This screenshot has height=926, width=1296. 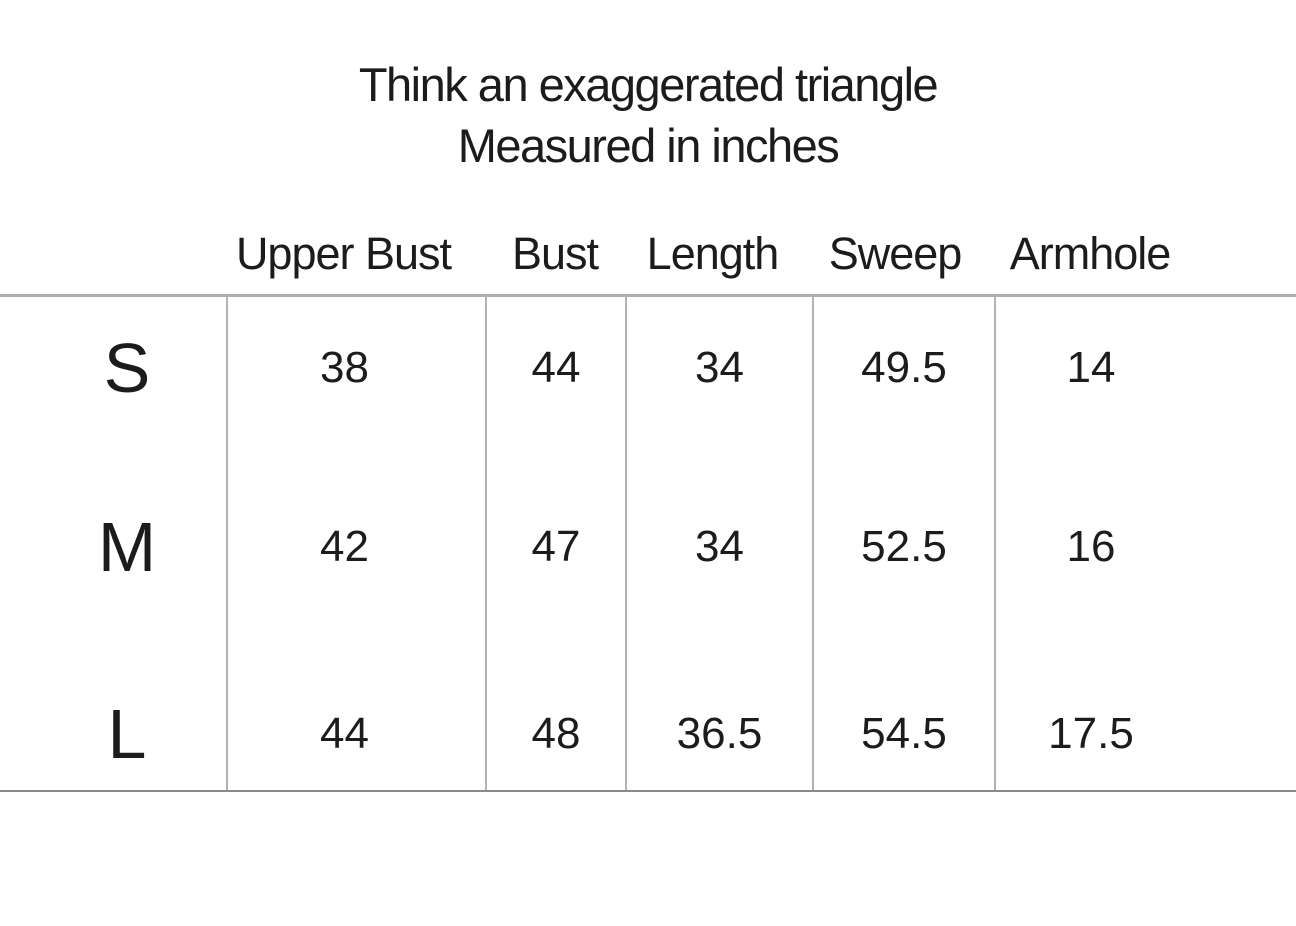 What do you see at coordinates (718, 377) in the screenshot?
I see `cell-s-length: 34` at bounding box center [718, 377].